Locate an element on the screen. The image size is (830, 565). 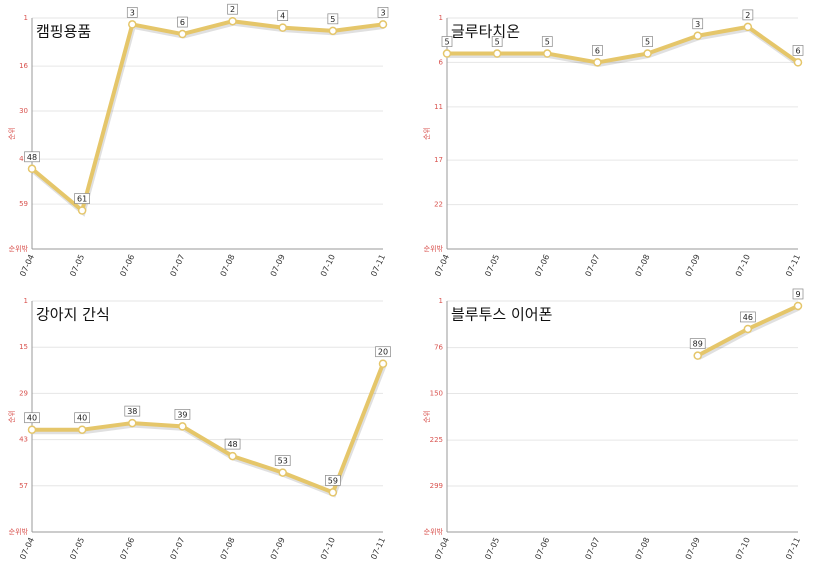
y-tick-label: 22 is located at coordinates (438, 205).